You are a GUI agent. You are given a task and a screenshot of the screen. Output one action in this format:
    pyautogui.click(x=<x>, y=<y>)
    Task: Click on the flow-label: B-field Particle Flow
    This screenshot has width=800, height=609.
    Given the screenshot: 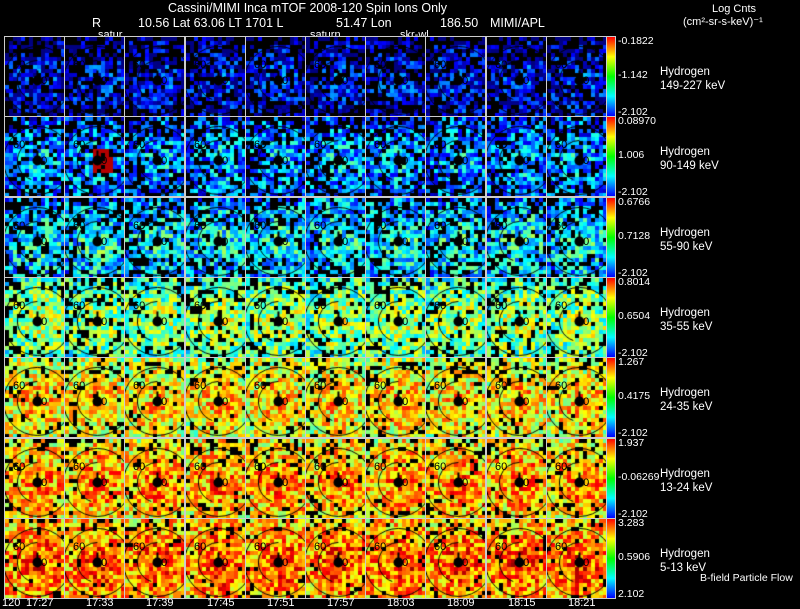 What is the action you would take?
    pyautogui.click(x=746, y=578)
    